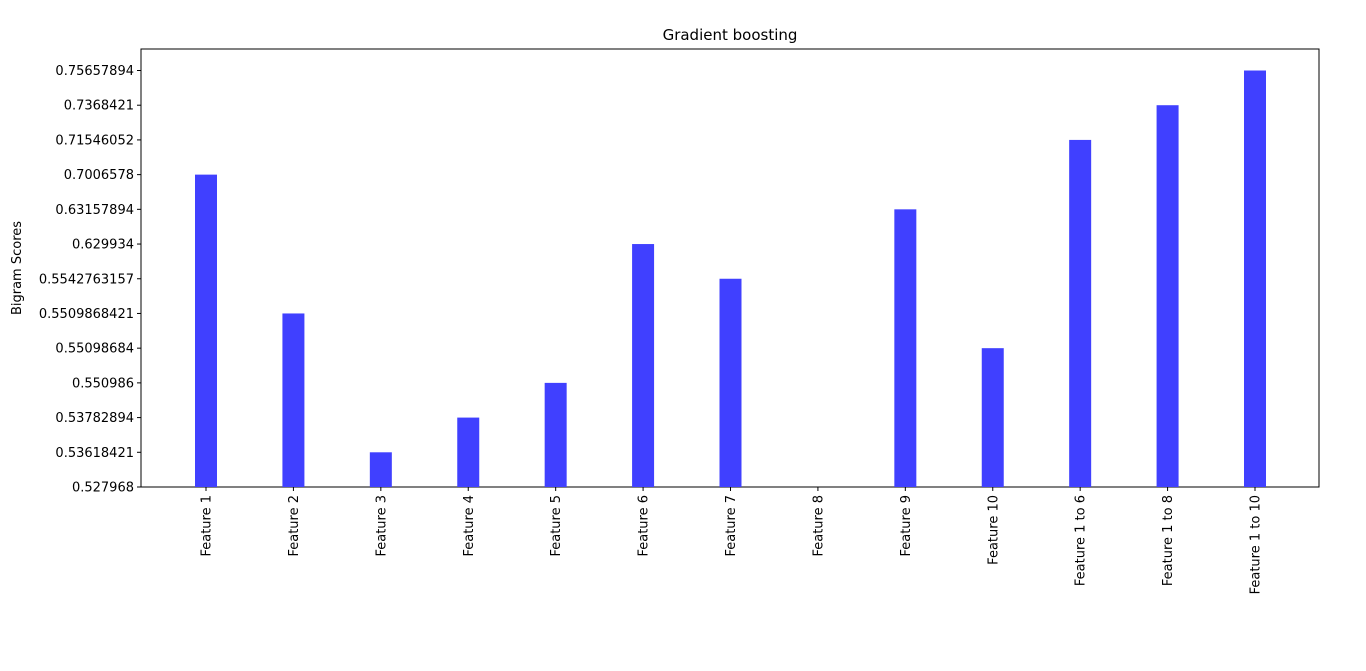 This screenshot has height=671, width=1366. Describe the element at coordinates (17, 268) in the screenshot. I see `y-axis-label: Bigram Scores` at that location.